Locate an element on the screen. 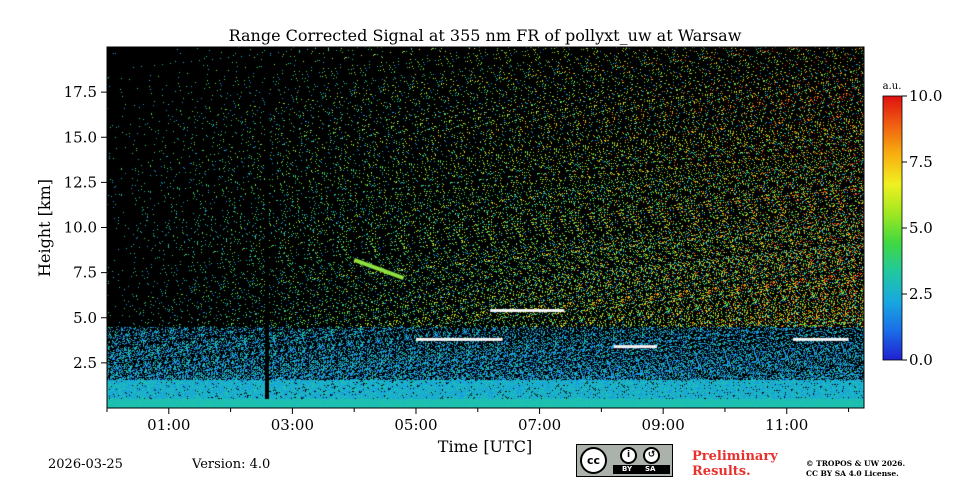 The height and width of the screenshot is (480, 960). colorbar: a.u. 0.0 2.5 5.0 7.5 10.0 is located at coordinates (912, 225).